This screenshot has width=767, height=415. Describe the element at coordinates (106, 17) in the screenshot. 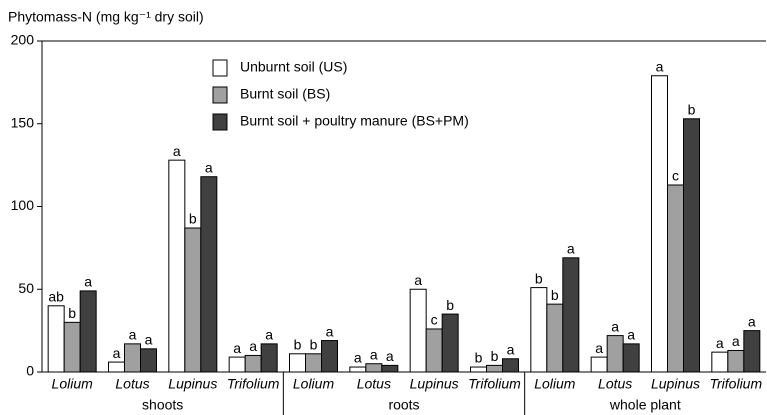

I see `y-axis-label: Phytomass-N (mg kg⁻¹ dry soil)` at that location.